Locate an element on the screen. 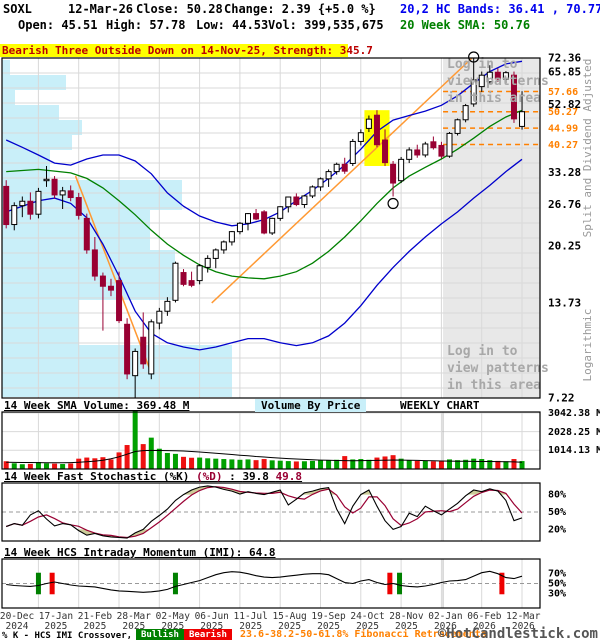 The image size is (600, 640). login-note-text: Log in to is located at coordinates (482, 351).